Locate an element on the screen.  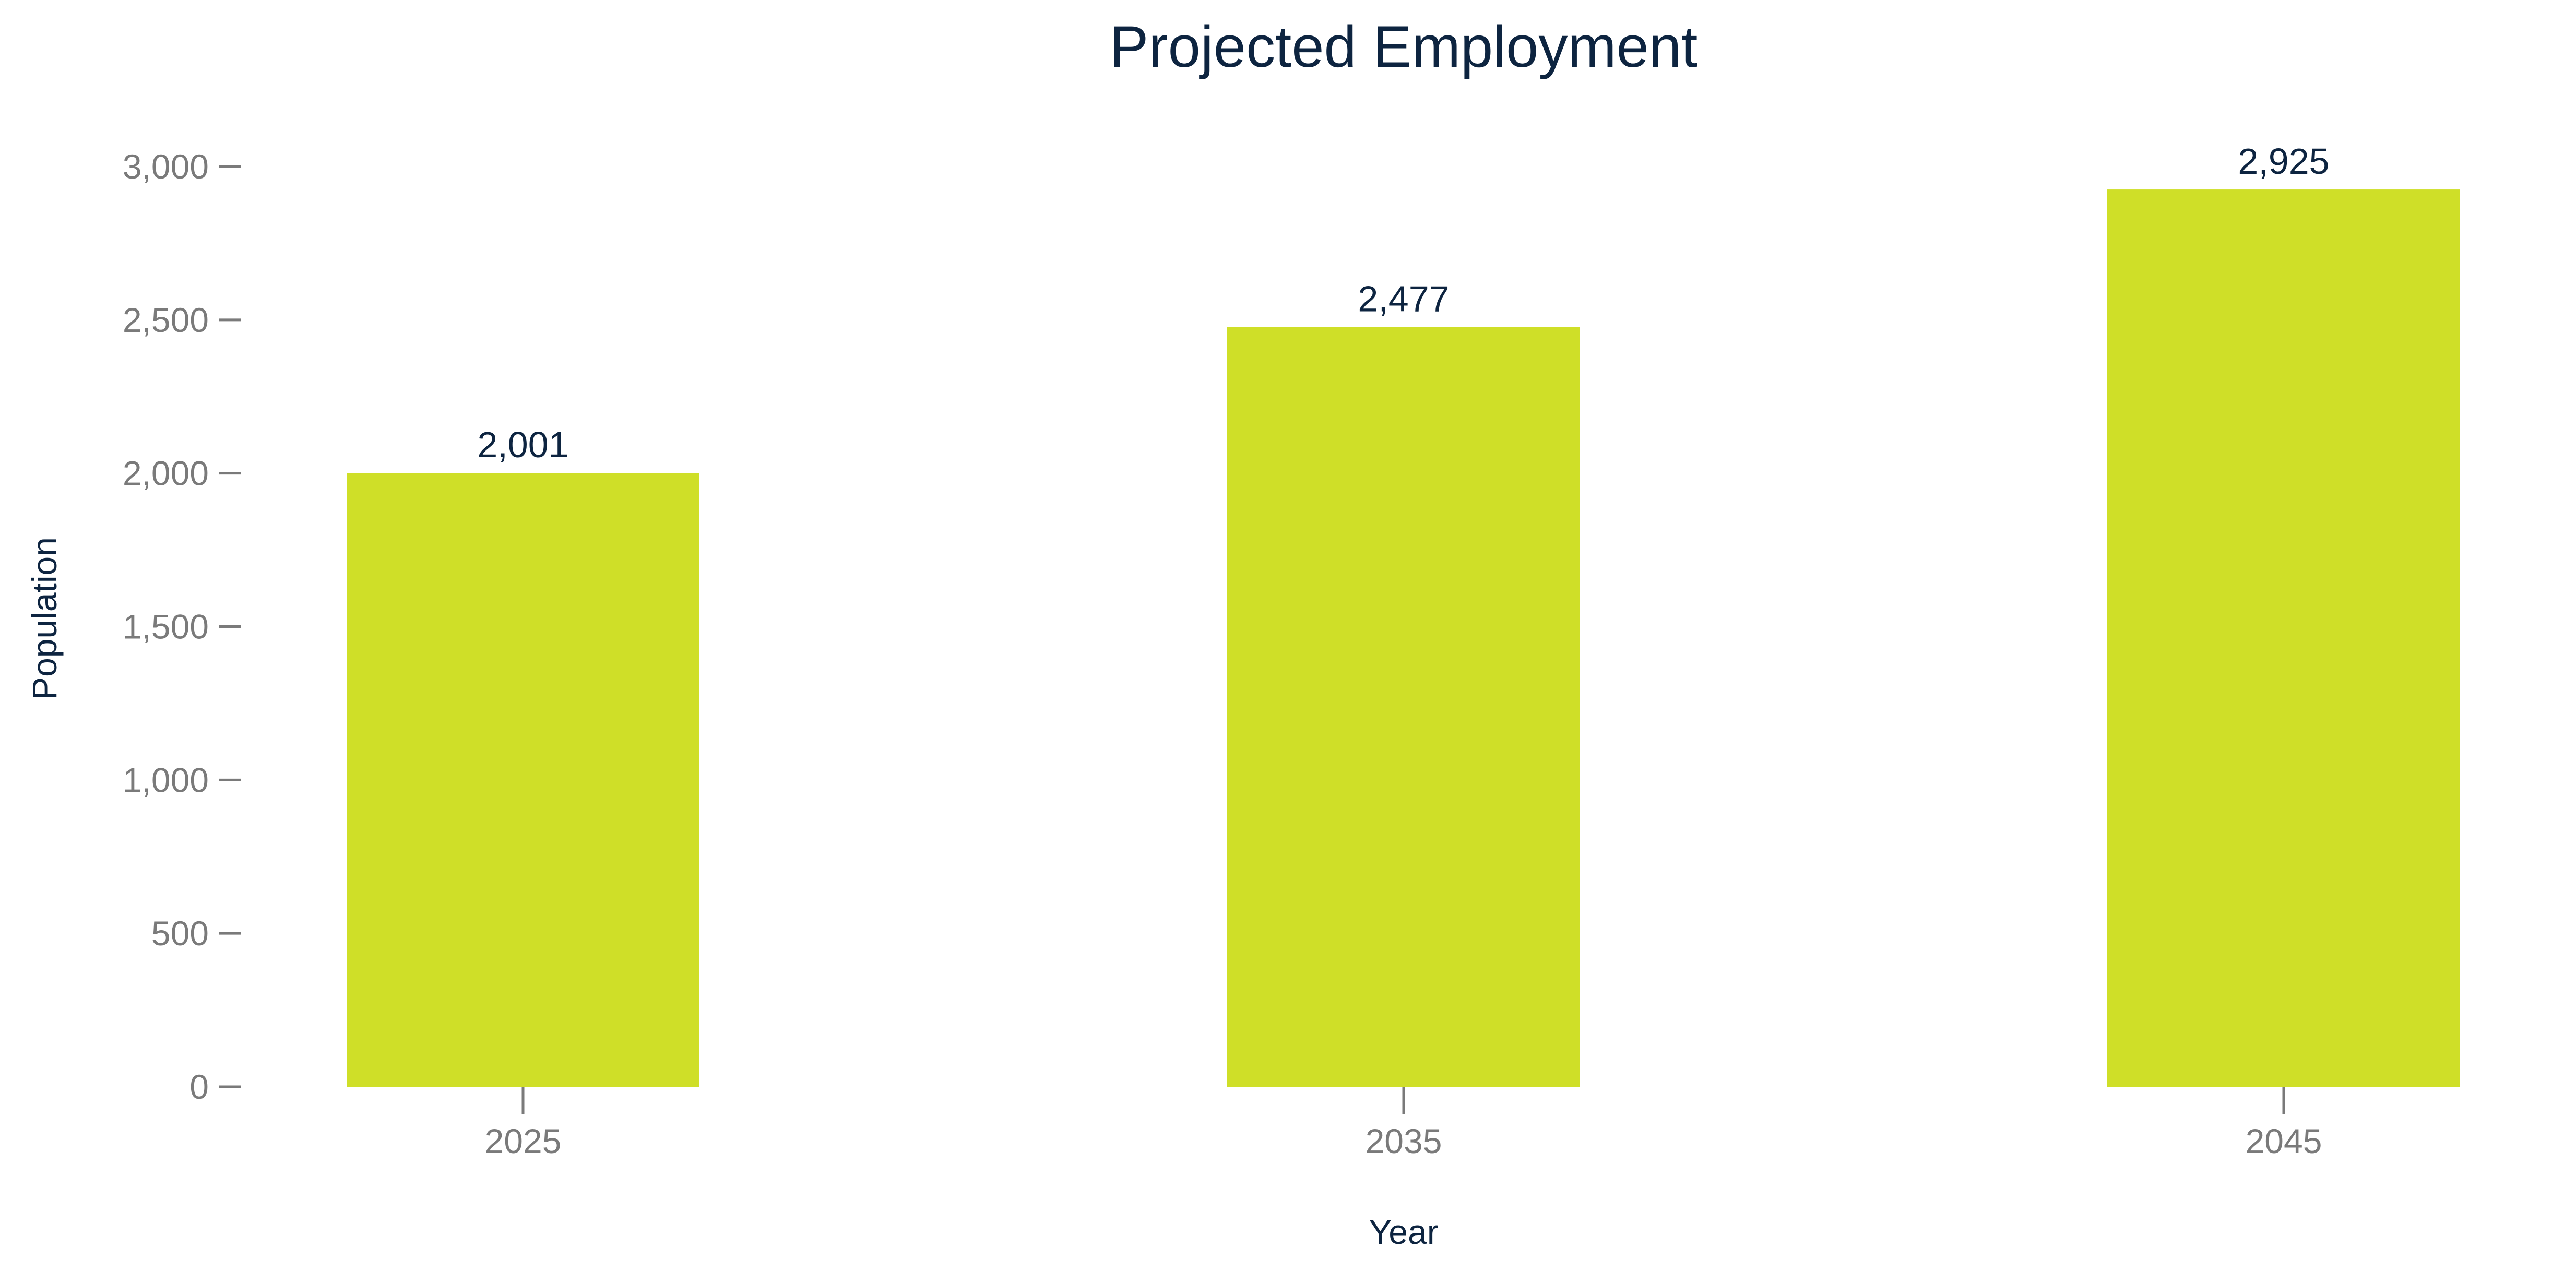
x-axis: 2025 2035 2045 is located at coordinates (1403, 1124).